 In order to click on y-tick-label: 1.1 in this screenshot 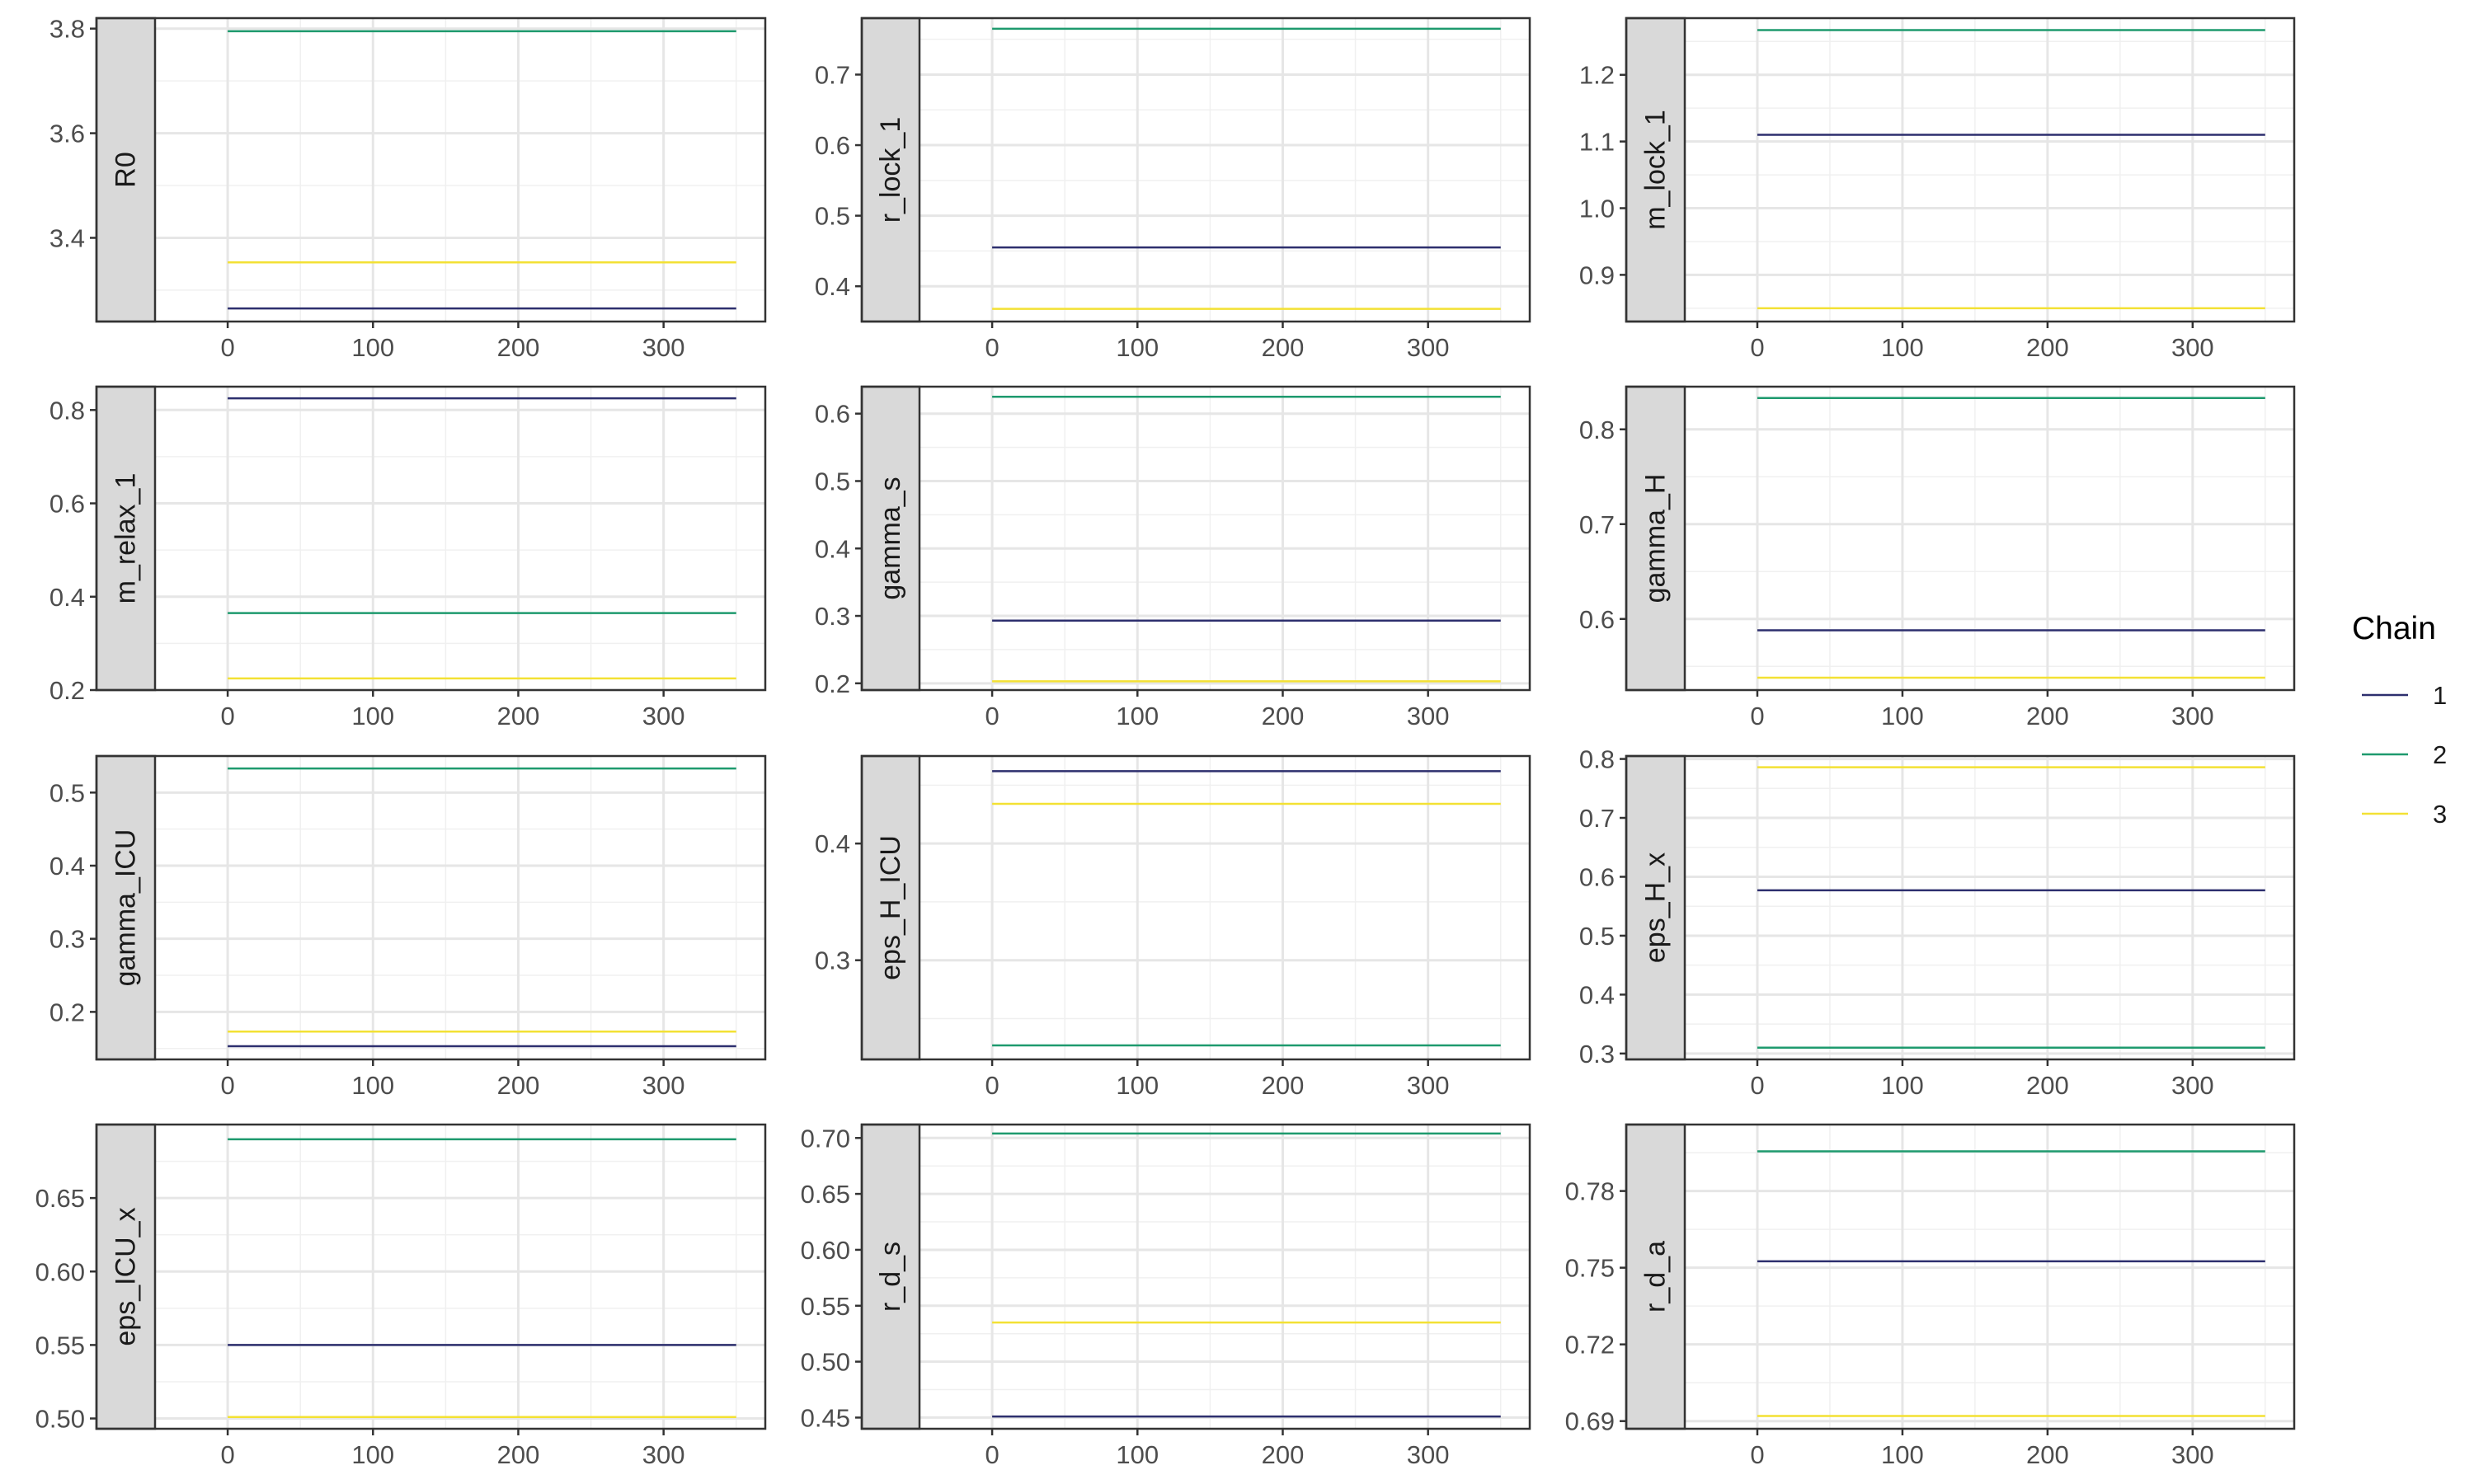, I will do `click(1597, 142)`.